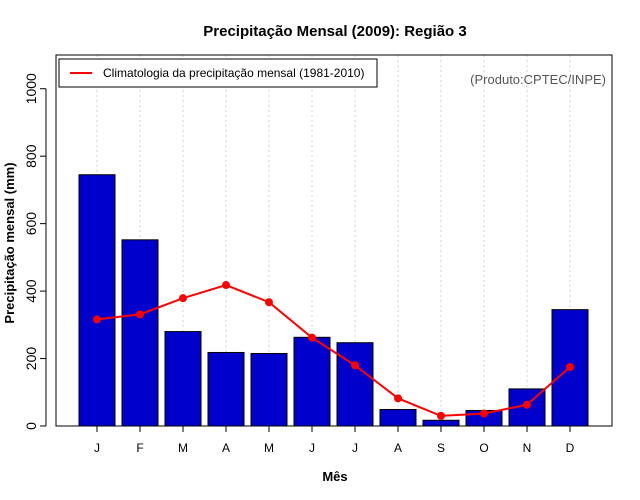  I want to click on y-tick-label: 400, so click(31, 291).